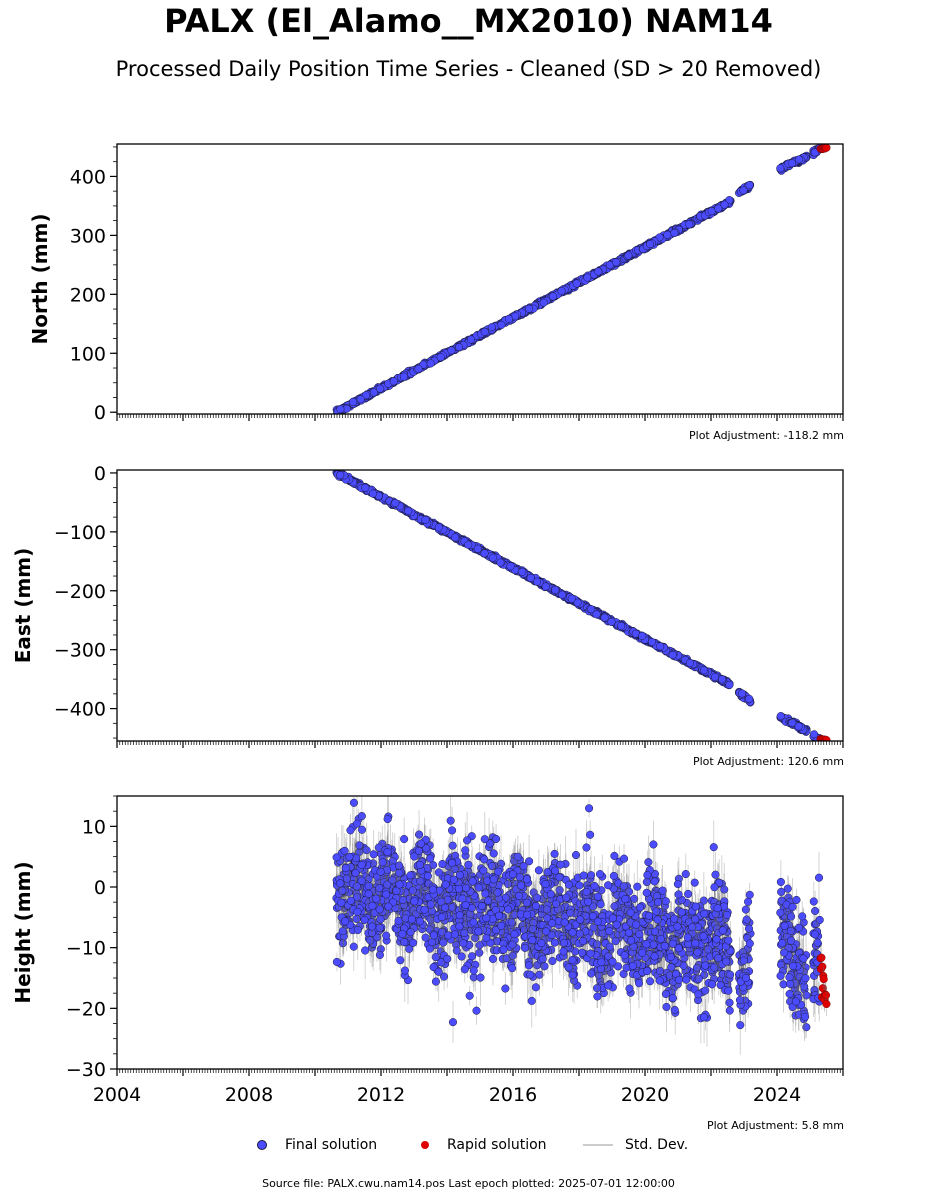  What do you see at coordinates (88, 236) in the screenshot?
I see `y-tick-label: 300` at bounding box center [88, 236].